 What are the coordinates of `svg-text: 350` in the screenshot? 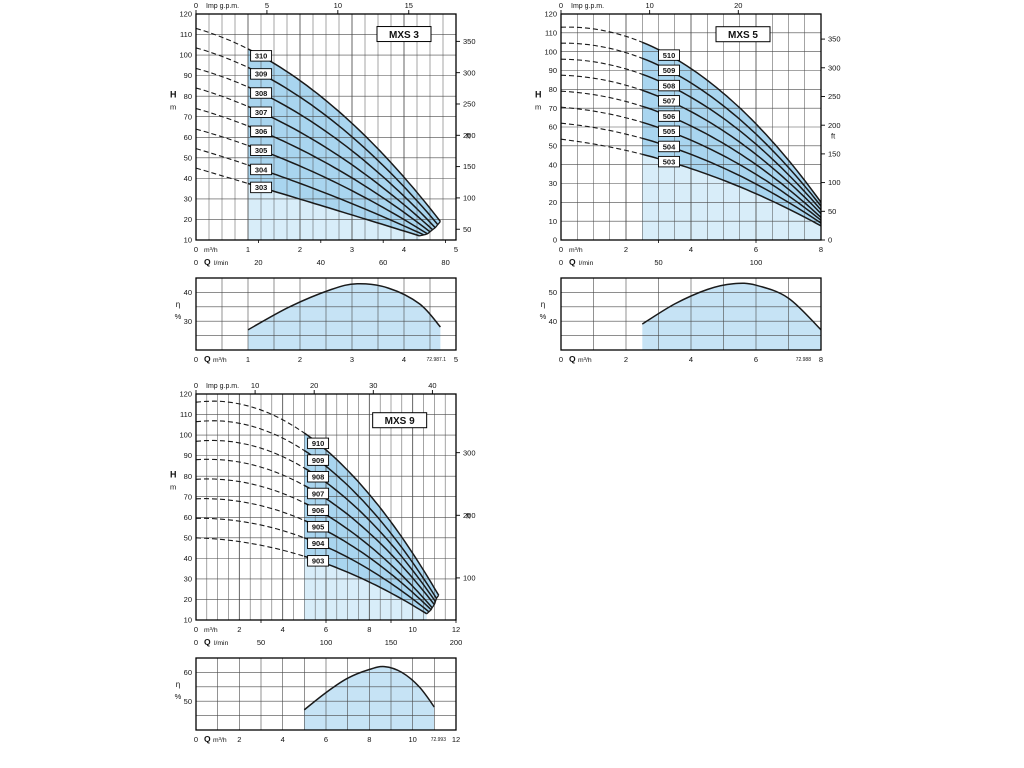 It's located at (469, 41).